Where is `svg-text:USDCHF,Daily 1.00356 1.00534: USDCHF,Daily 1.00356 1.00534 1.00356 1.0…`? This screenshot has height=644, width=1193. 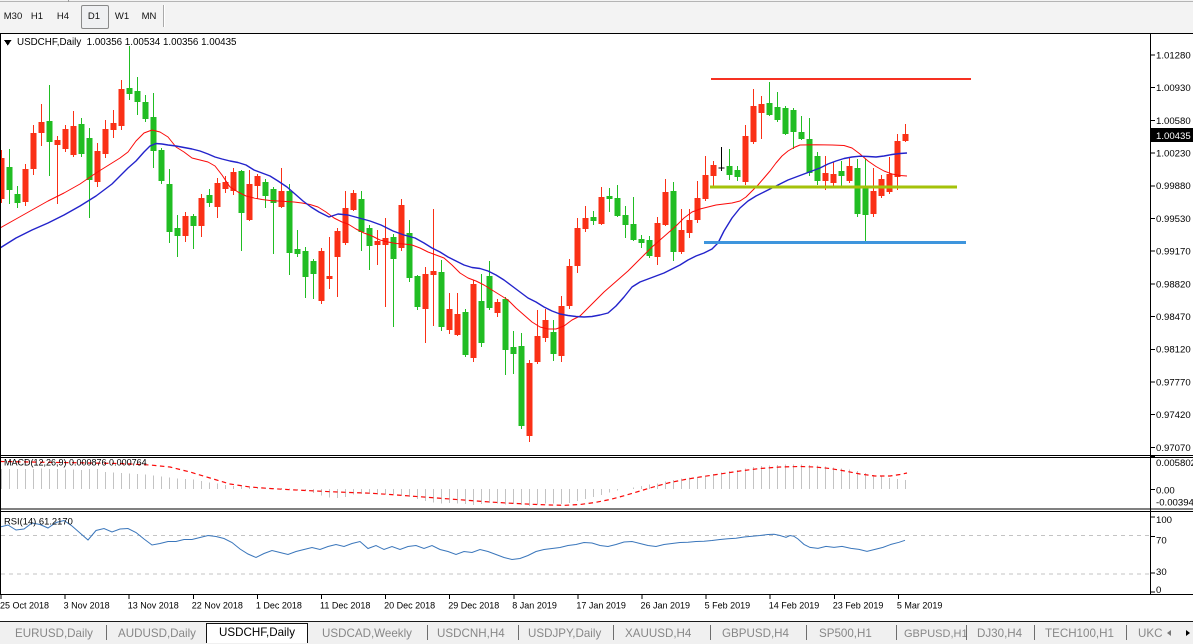 svg-text:USDCHF,Daily 1.00356 1.00534: USDCHF,Daily 1.00356 1.00534 1.00356 1.0… is located at coordinates (127, 42).